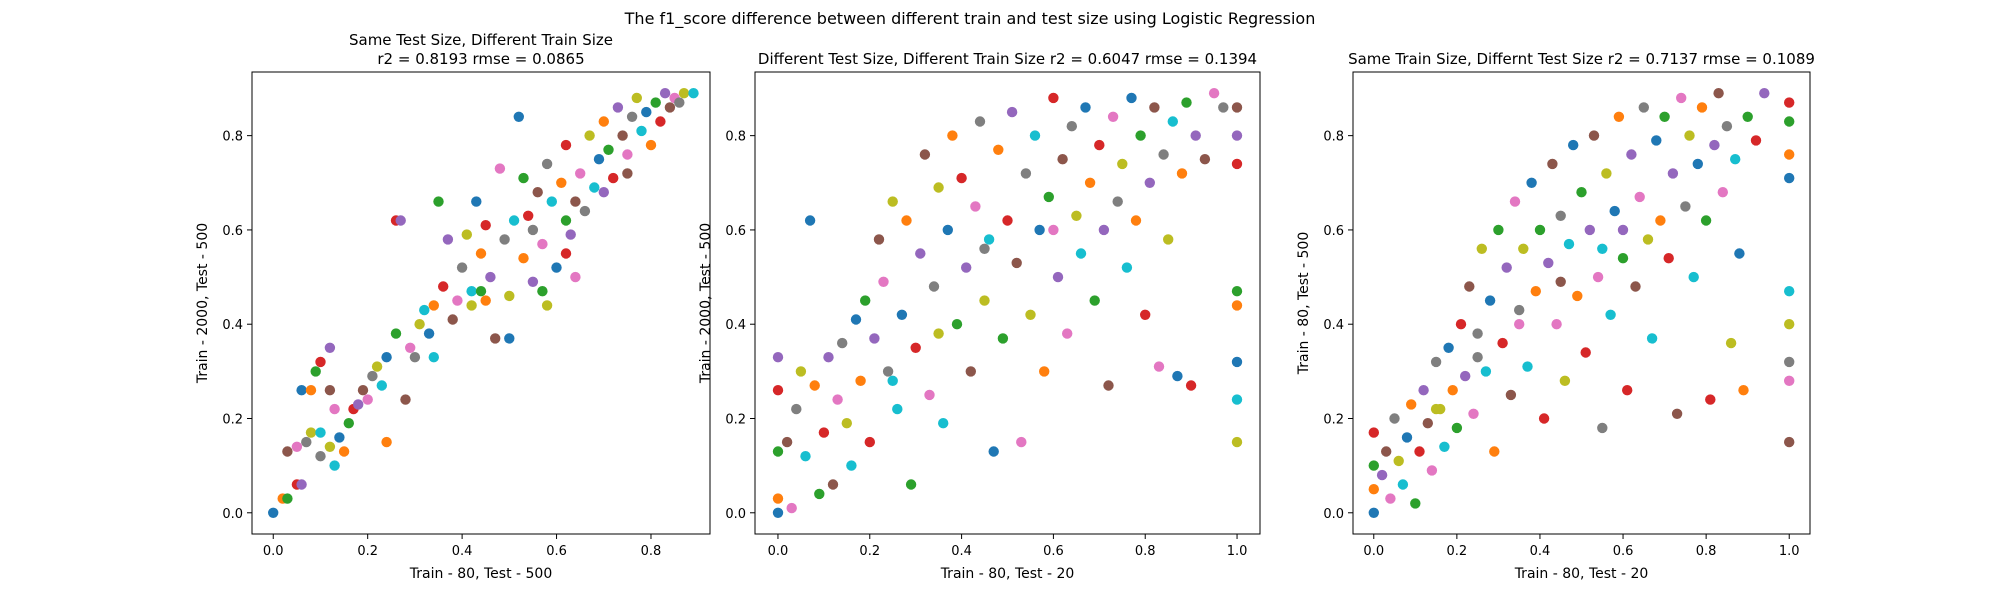 Image resolution: width=2000 pixels, height=600 pixels. What do you see at coordinates (1237, 551) in the screenshot?
I see `x-tick-label: 1.0` at bounding box center [1237, 551].